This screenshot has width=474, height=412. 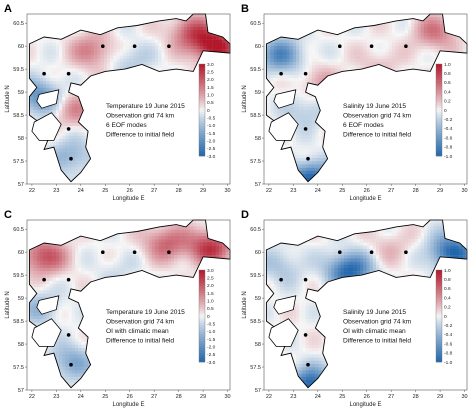 I want to click on x-tick-label: 29, so click(x=203, y=191).